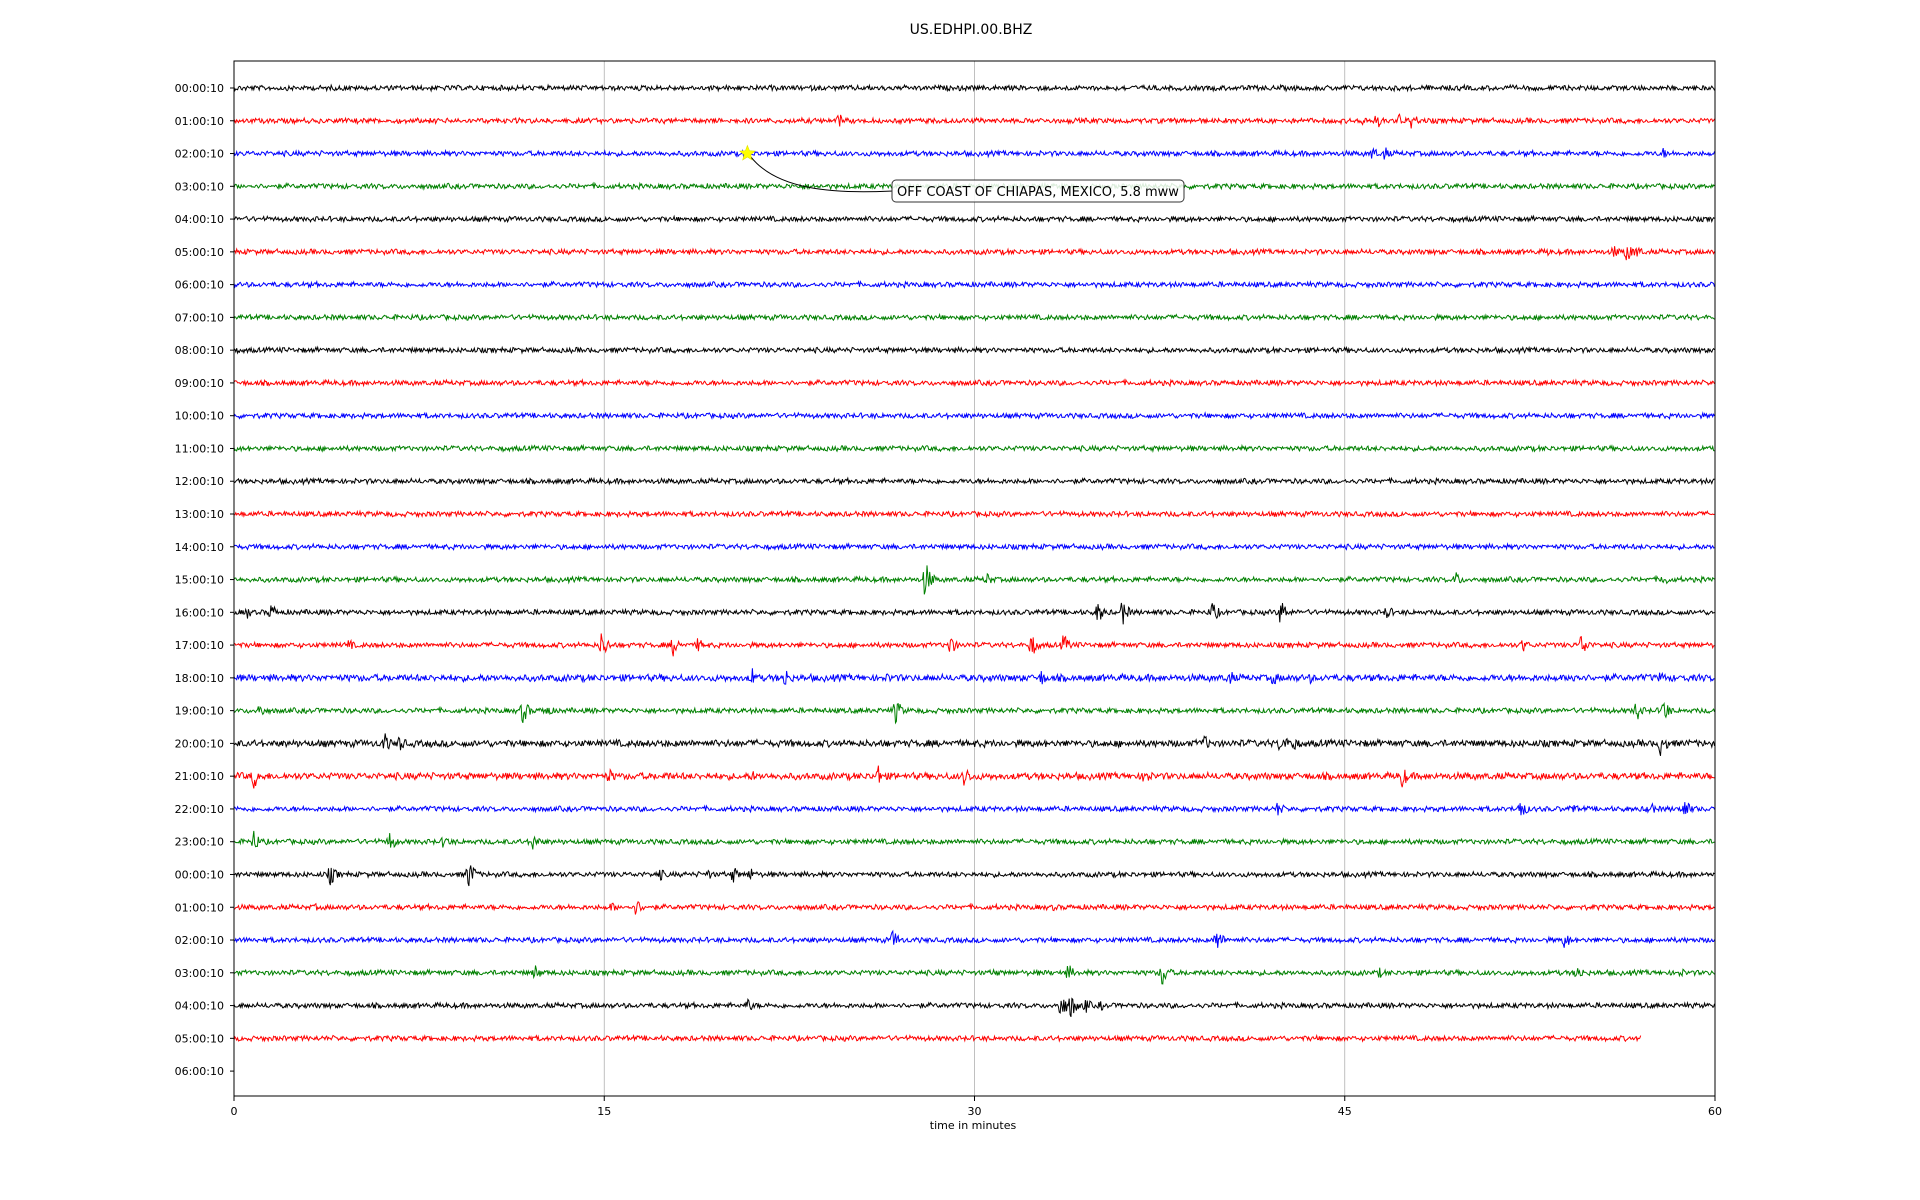 The image size is (1920, 1200). I want to click on y-tick-label: 18:00:10, so click(199, 678).